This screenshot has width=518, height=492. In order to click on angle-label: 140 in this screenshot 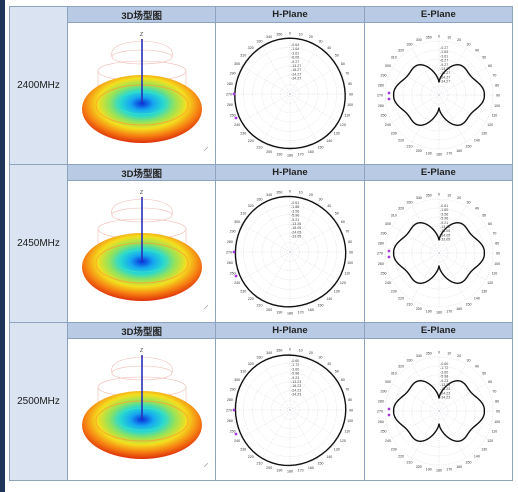, I will do `click(330, 457)`.